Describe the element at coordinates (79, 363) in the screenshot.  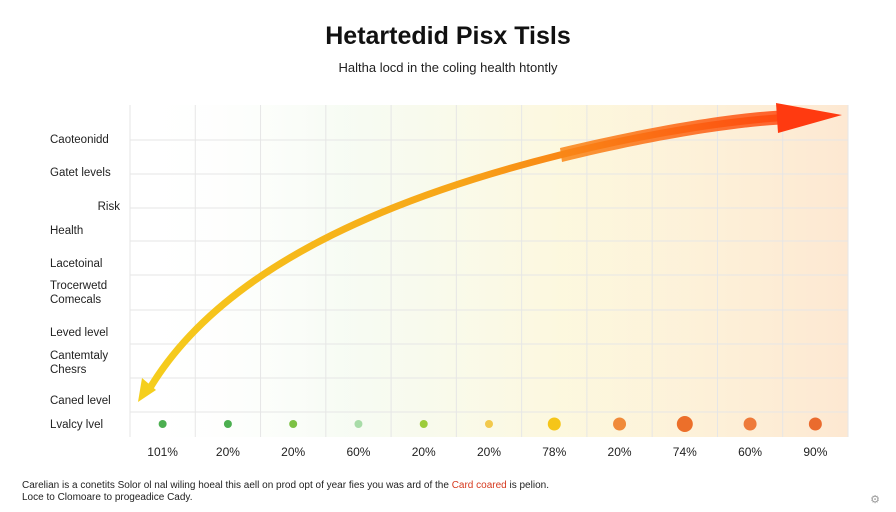
I see `y-tick-label: Cantemtaly Chesrs` at that location.